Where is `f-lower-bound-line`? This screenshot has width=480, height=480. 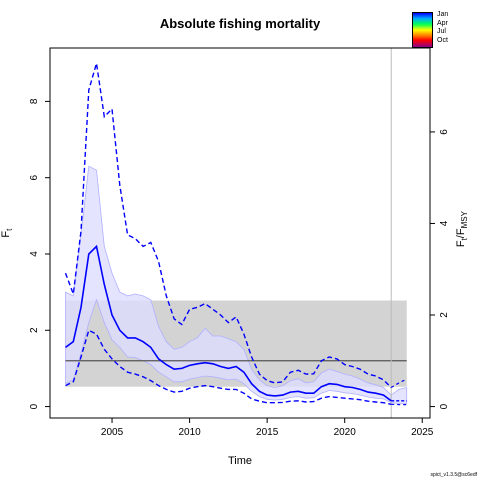 f-lower-bound-line is located at coordinates (228, 367).